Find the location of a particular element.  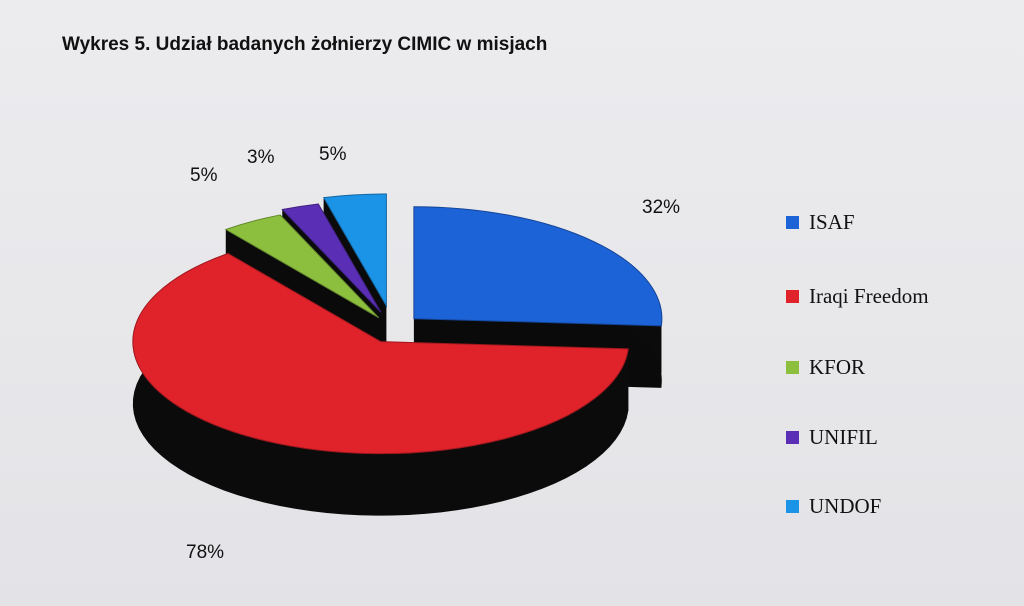

legend-item-kfor: KFOR is located at coordinates (825, 367).